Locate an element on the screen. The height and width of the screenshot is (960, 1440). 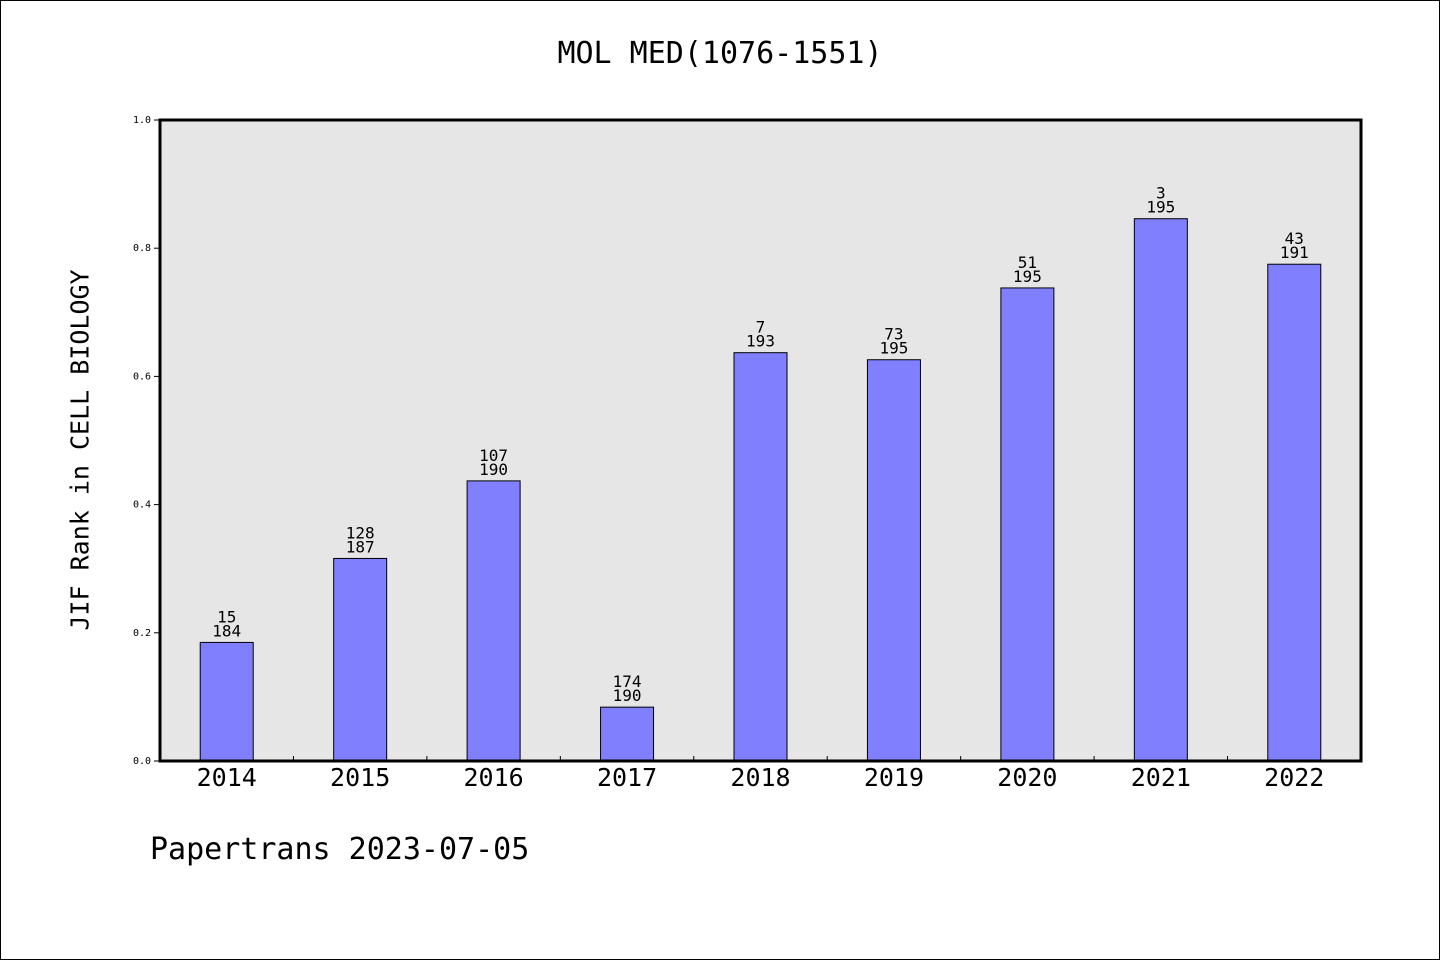
bar-label-total-2015: 187 is located at coordinates (360, 546).